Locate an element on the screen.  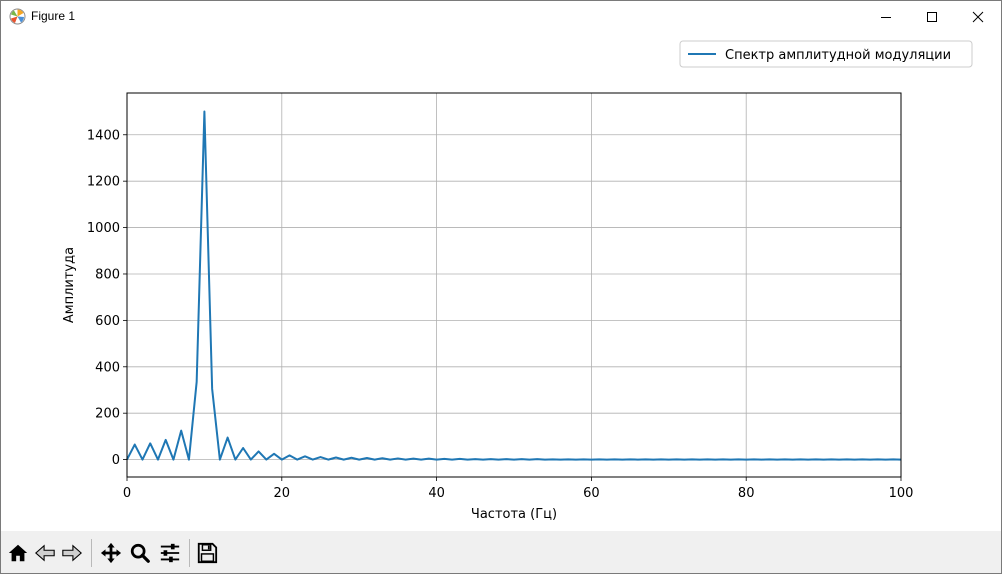
y-tick-label: 1000 is located at coordinates (103, 228).